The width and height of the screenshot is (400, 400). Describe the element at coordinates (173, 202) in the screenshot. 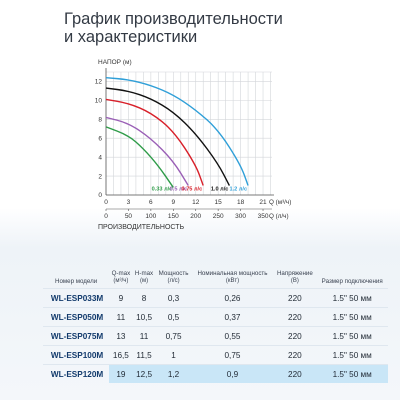

I see `x-tick-label-m3h: 9` at that location.